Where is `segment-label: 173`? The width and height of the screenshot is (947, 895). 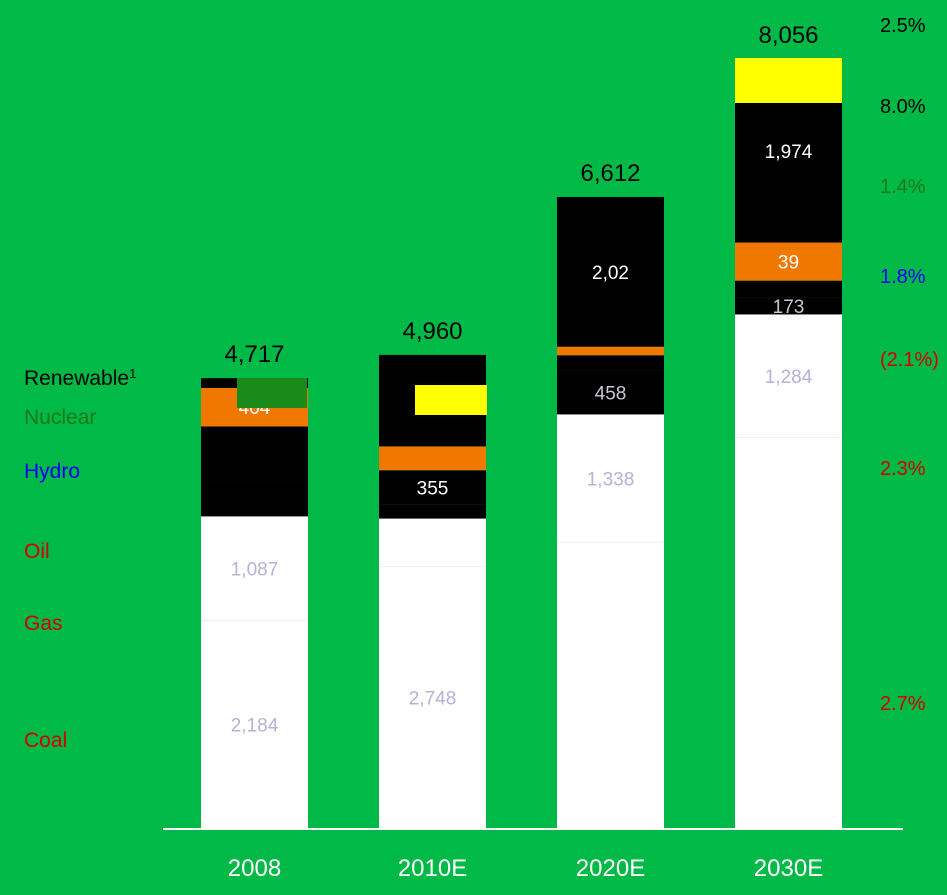 segment-label: 173 is located at coordinates (789, 307).